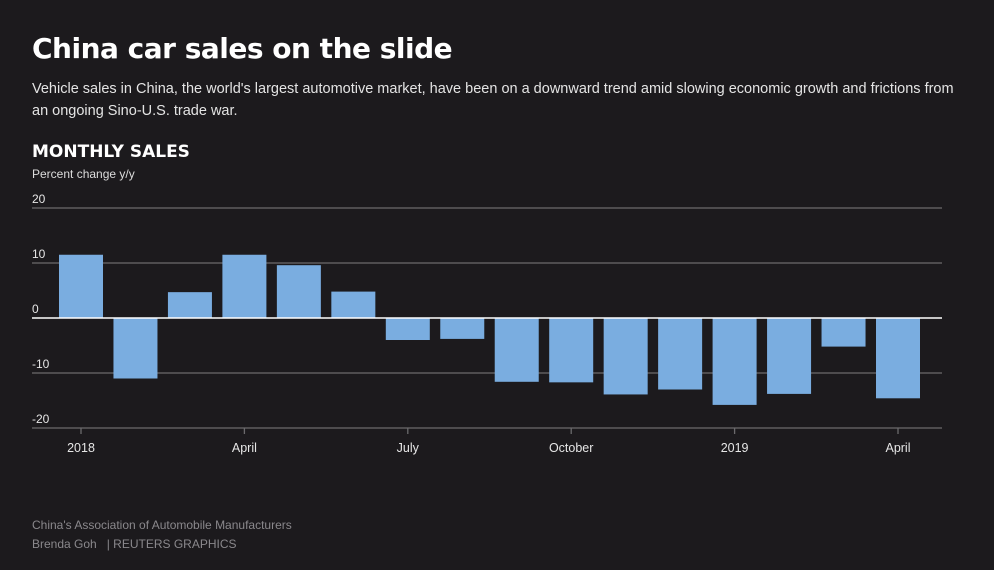 The image size is (994, 570). What do you see at coordinates (735, 448) in the screenshot?
I see `x-tick-label: 2019` at bounding box center [735, 448].